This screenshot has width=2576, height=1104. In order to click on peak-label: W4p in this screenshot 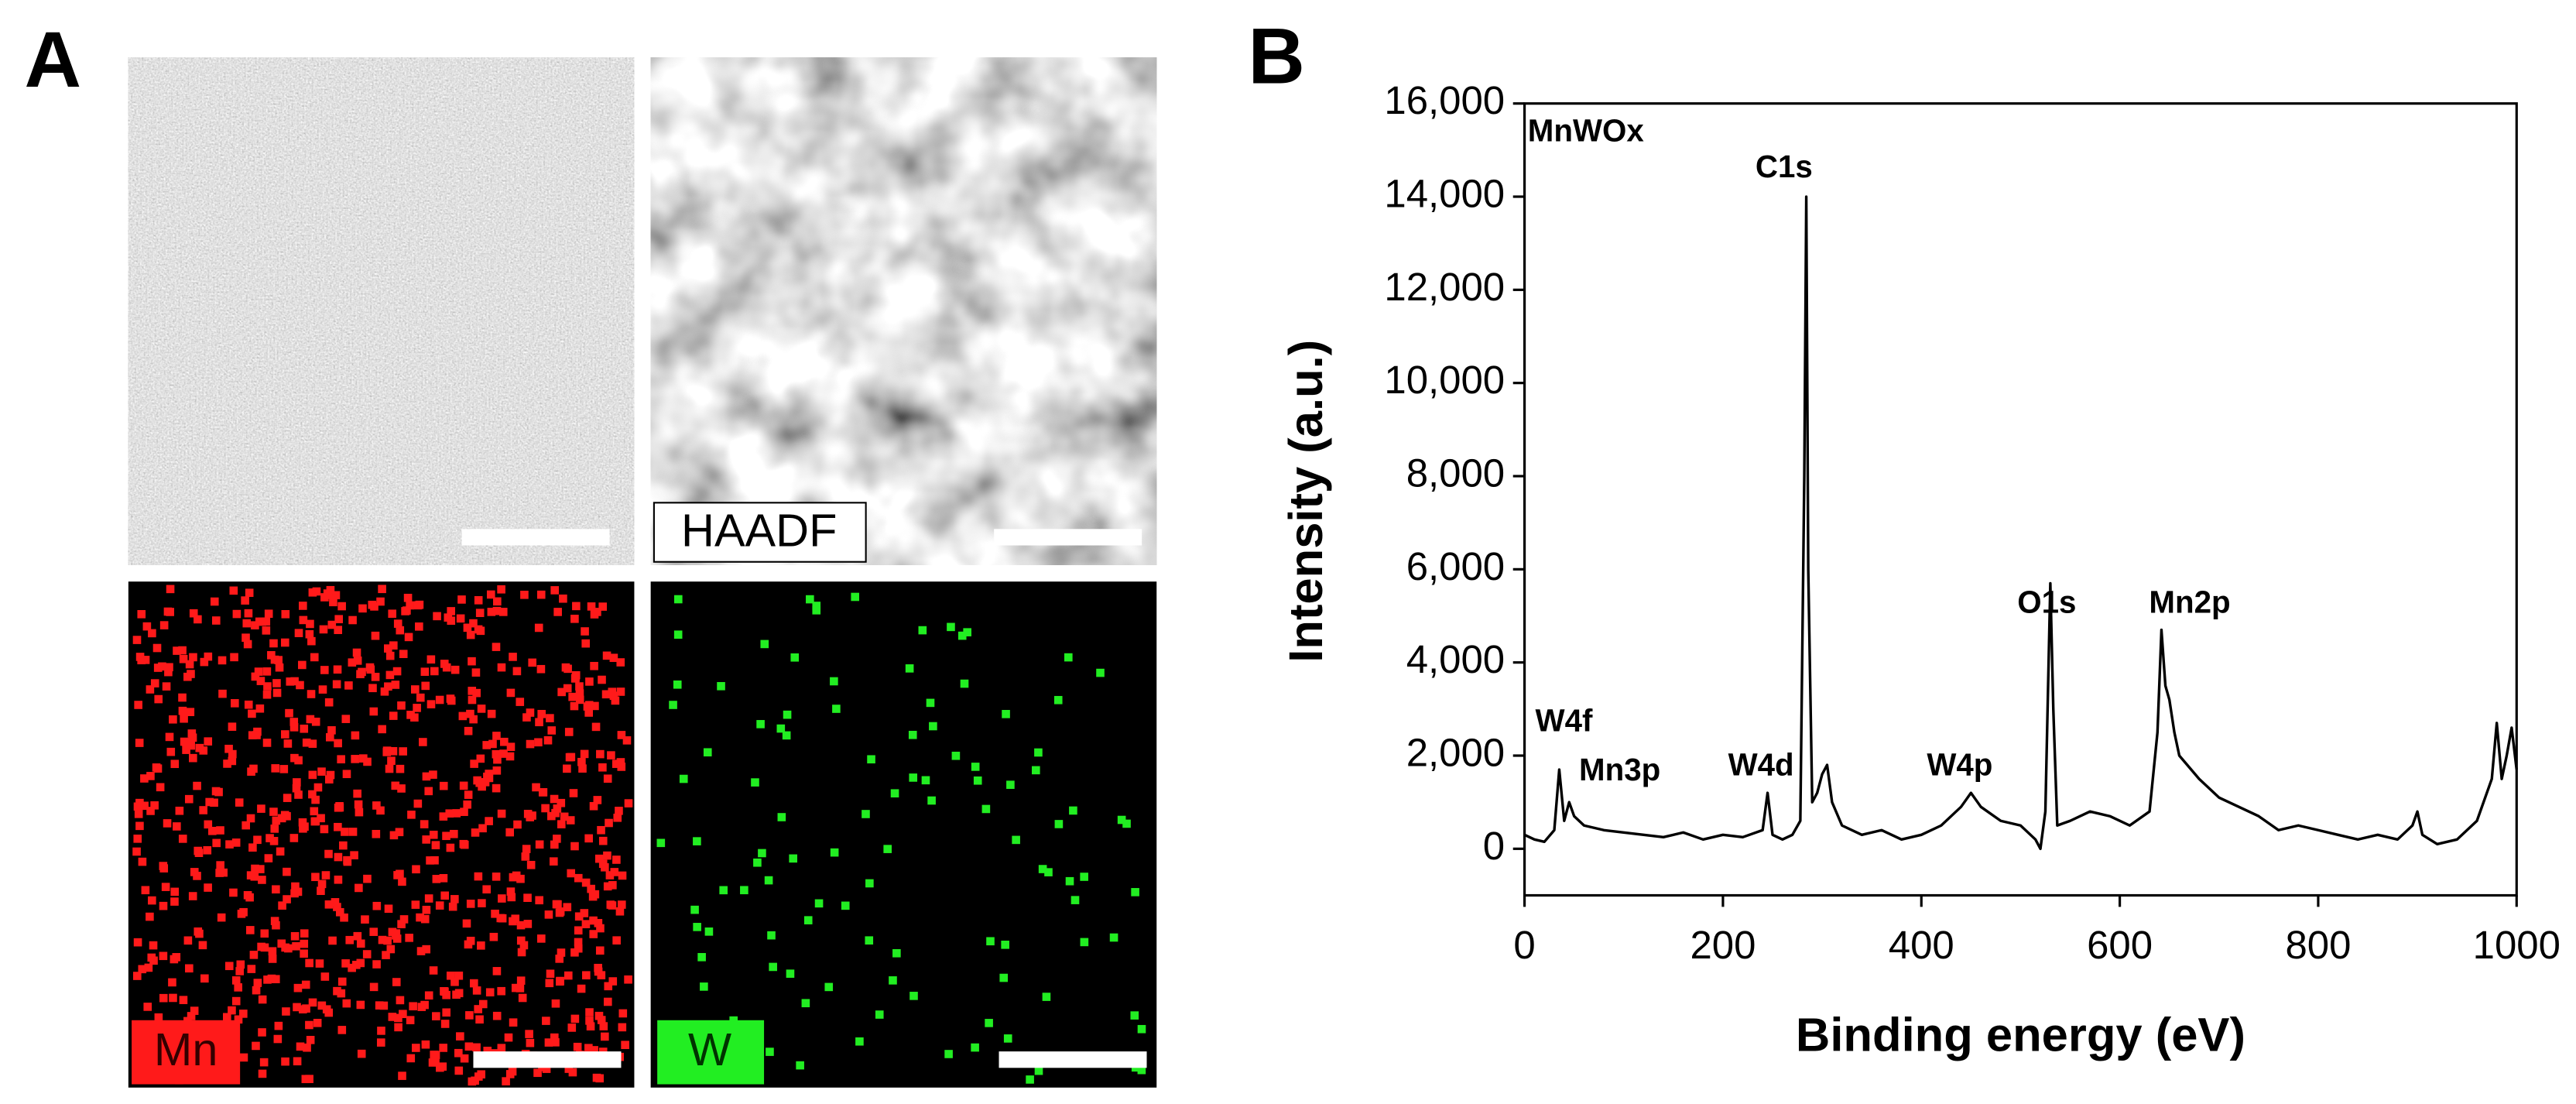, I will do `click(1959, 765)`.